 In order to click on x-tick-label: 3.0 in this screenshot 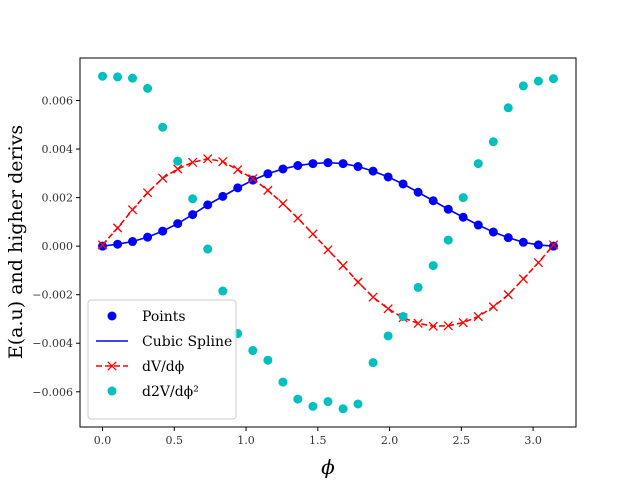, I will do `click(533, 440)`.